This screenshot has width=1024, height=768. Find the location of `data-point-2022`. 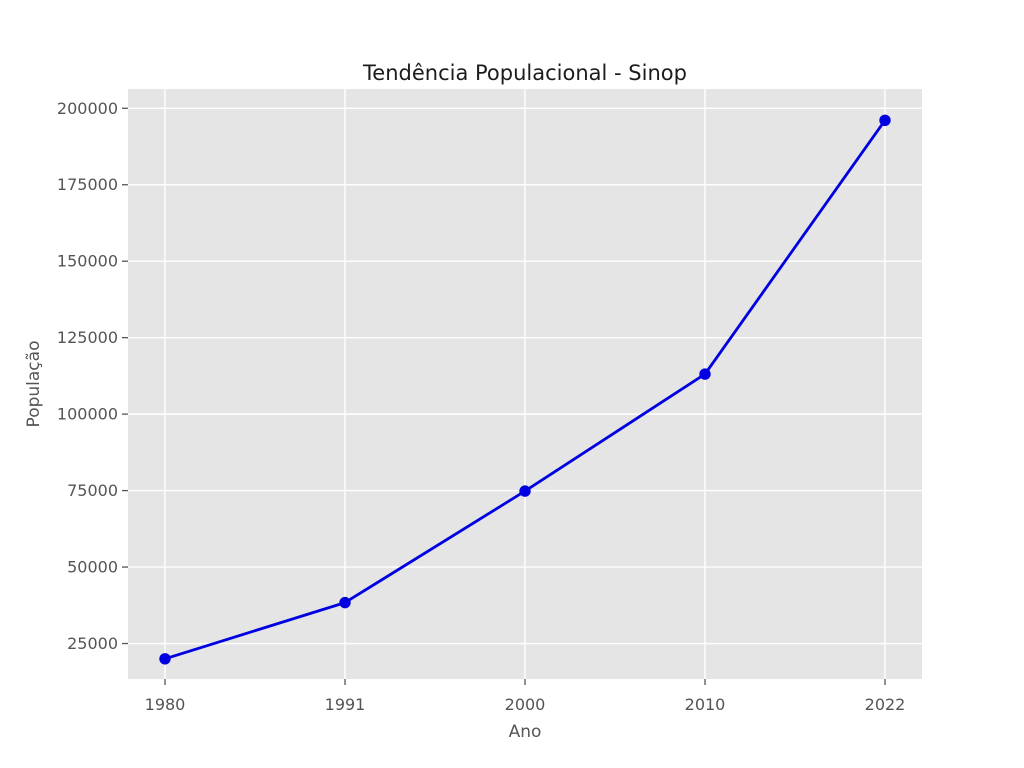

data-point-2022 is located at coordinates (885, 120).